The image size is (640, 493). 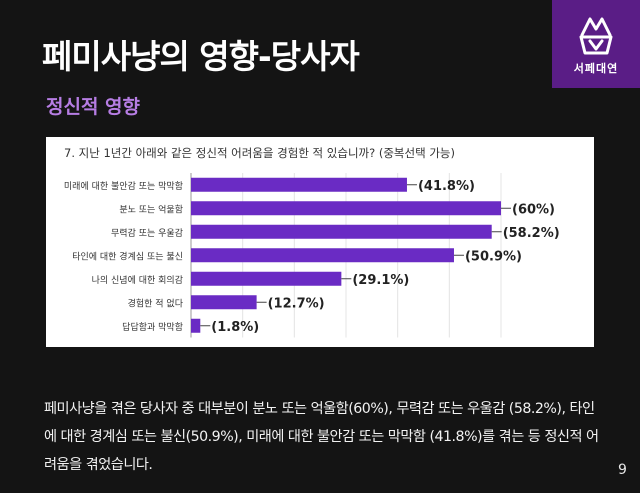 What do you see at coordinates (127, 256) in the screenshot?
I see `tick-label: 타인에 대한 경계심 또는 불신` at bounding box center [127, 256].